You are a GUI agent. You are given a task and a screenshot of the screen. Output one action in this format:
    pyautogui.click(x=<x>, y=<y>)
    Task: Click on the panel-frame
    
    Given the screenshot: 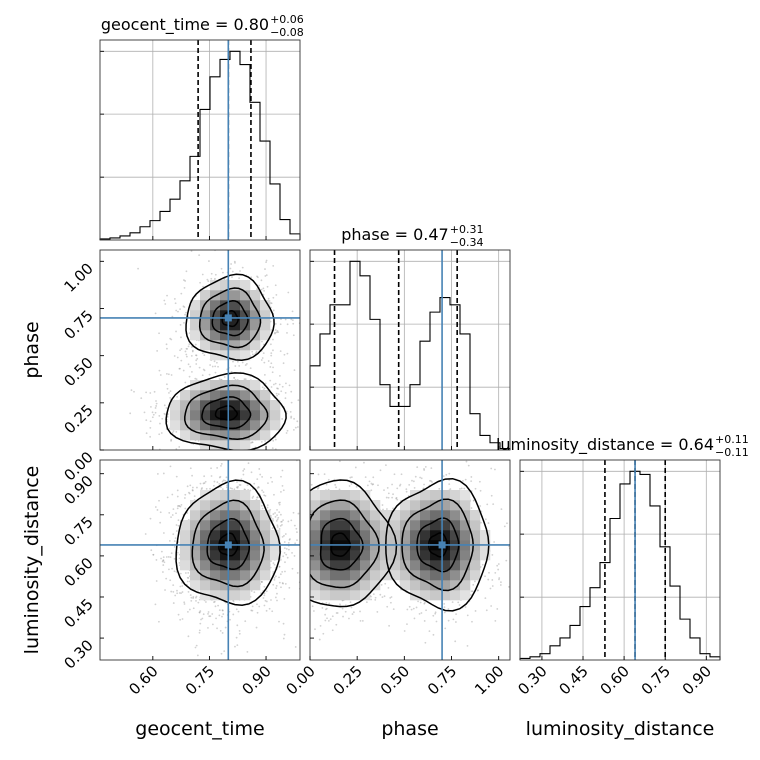 What is the action you would take?
    pyautogui.click(x=200, y=350)
    